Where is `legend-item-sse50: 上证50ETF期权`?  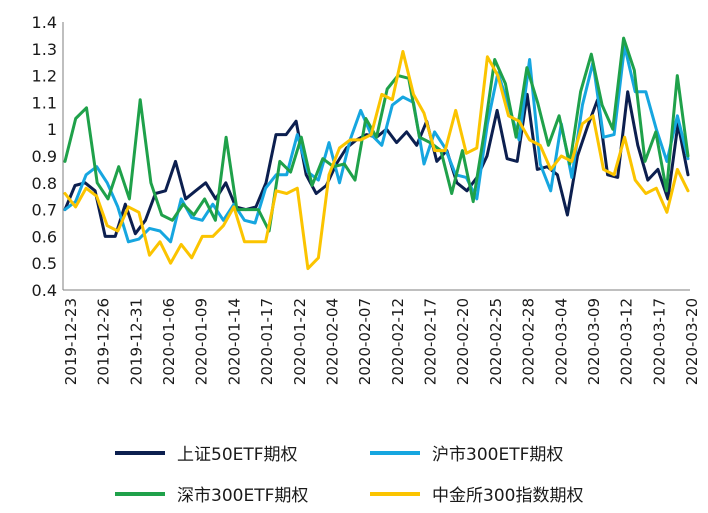
legend-item-sse50: 上证50ETF期权 is located at coordinates (206, 452).